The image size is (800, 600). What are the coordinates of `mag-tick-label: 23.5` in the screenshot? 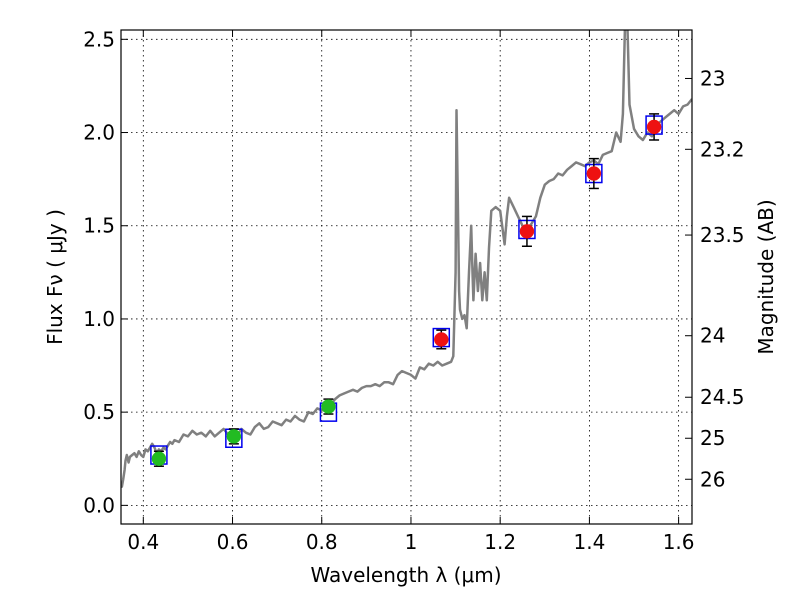 It's located at (722, 235).